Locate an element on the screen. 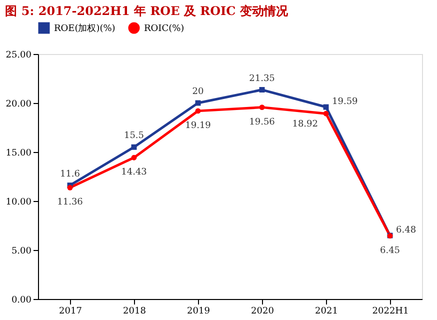 Image resolution: width=437 pixels, height=320 pixels. x-tick-label: 2019 is located at coordinates (198, 311).